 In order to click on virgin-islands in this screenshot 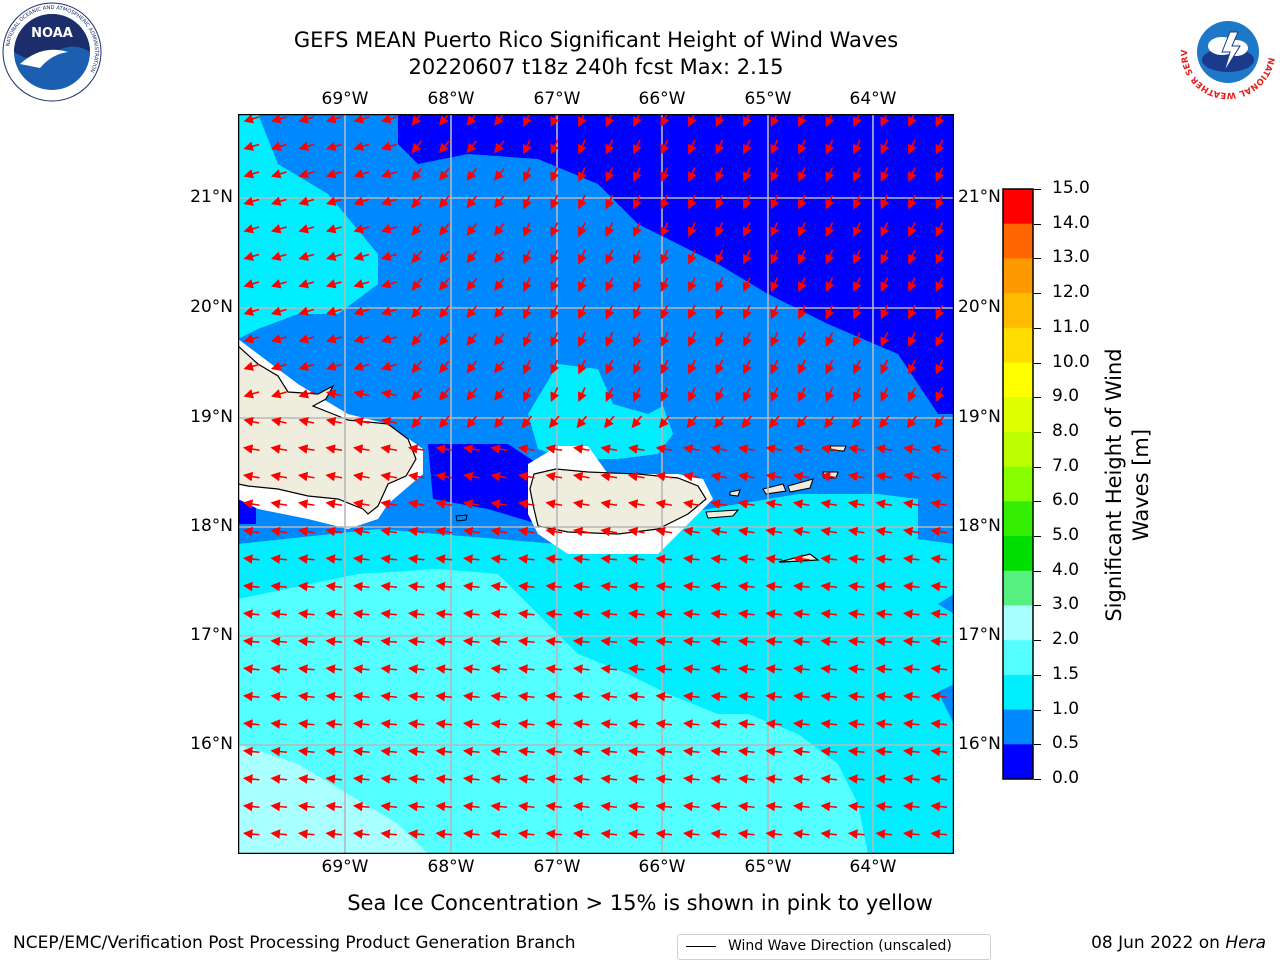, I will do `click(776, 482)`.